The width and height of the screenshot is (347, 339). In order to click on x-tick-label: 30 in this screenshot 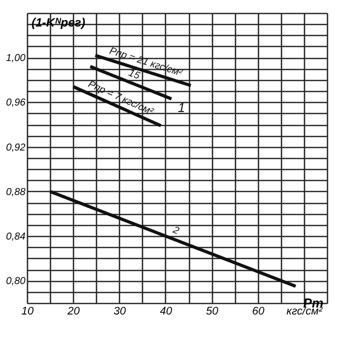, I will do `click(120, 312)`.